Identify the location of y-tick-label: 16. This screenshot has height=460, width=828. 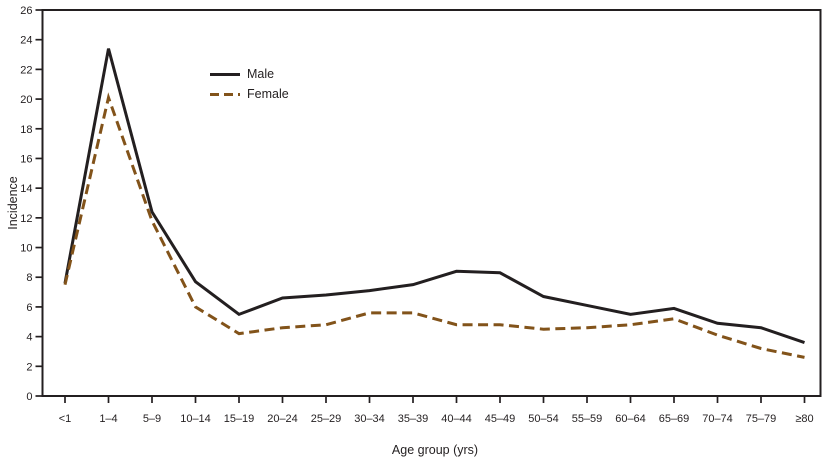
(26, 159).